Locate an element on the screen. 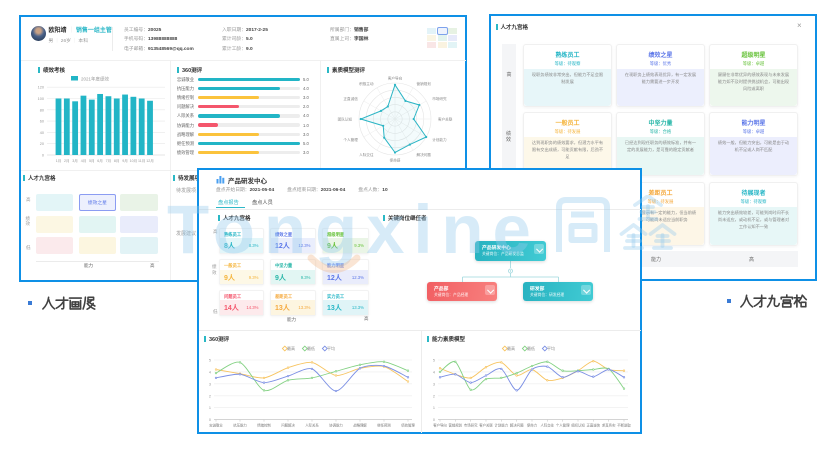  svg-text: 12月 is located at coordinates (150, 160).